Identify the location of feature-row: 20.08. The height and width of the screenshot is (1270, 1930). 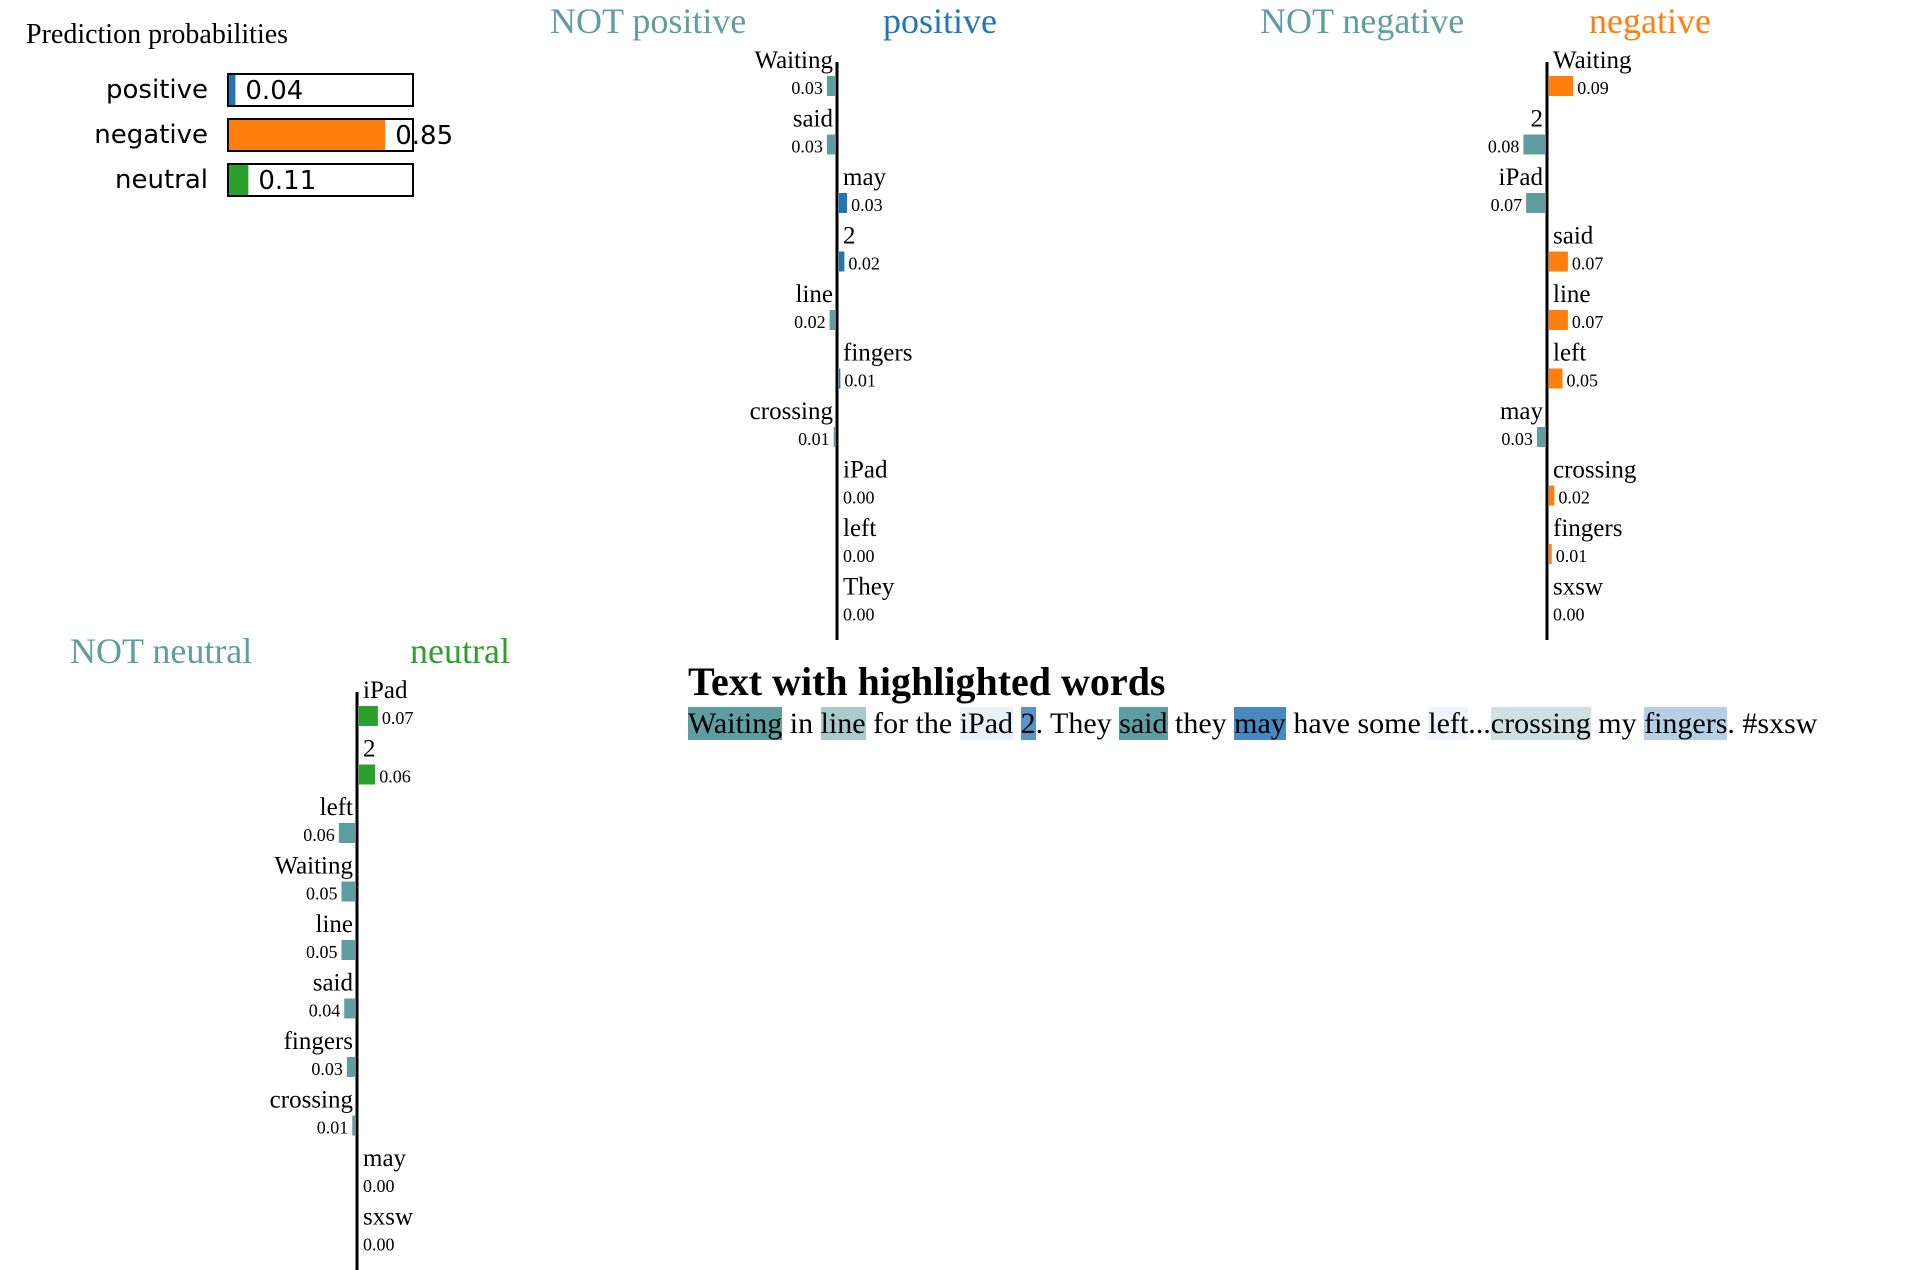
(1516, 131).